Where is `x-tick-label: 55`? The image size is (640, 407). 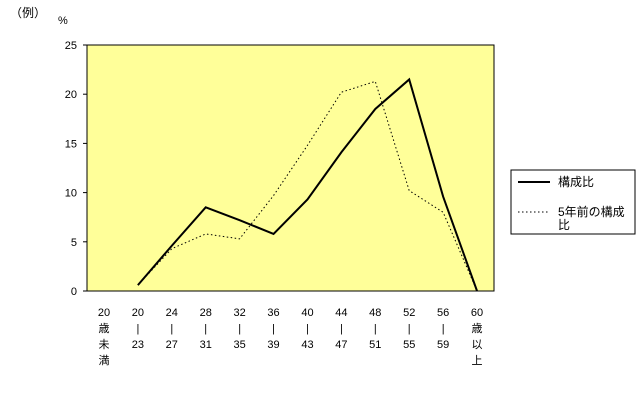 x-tick-label: 55 is located at coordinates (409, 345).